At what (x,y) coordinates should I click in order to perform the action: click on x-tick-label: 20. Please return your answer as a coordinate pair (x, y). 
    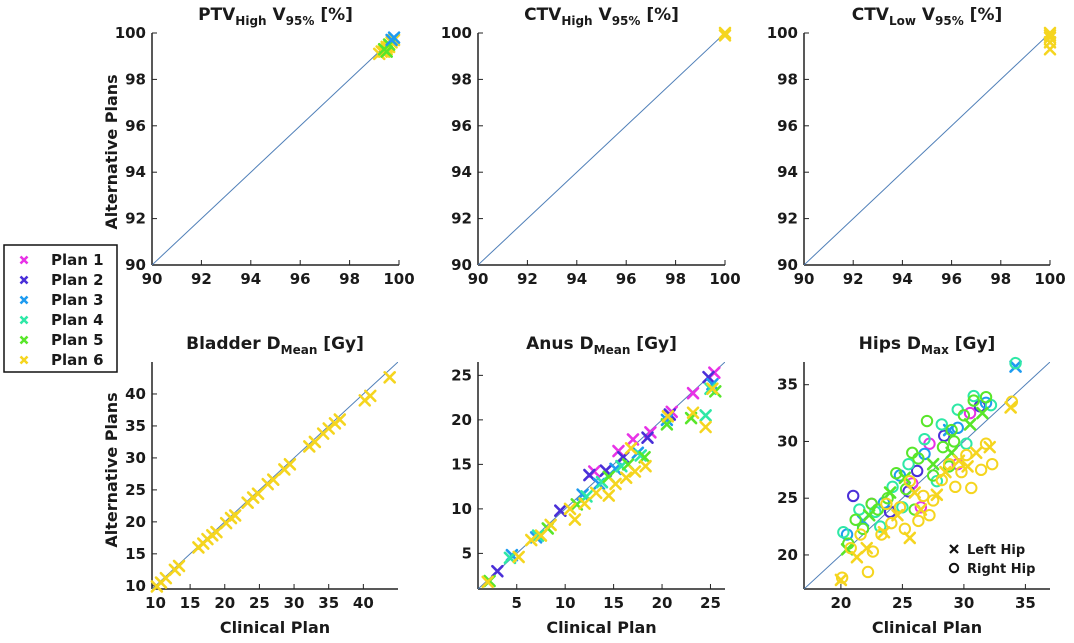
    Looking at the image, I should click on (224, 603).